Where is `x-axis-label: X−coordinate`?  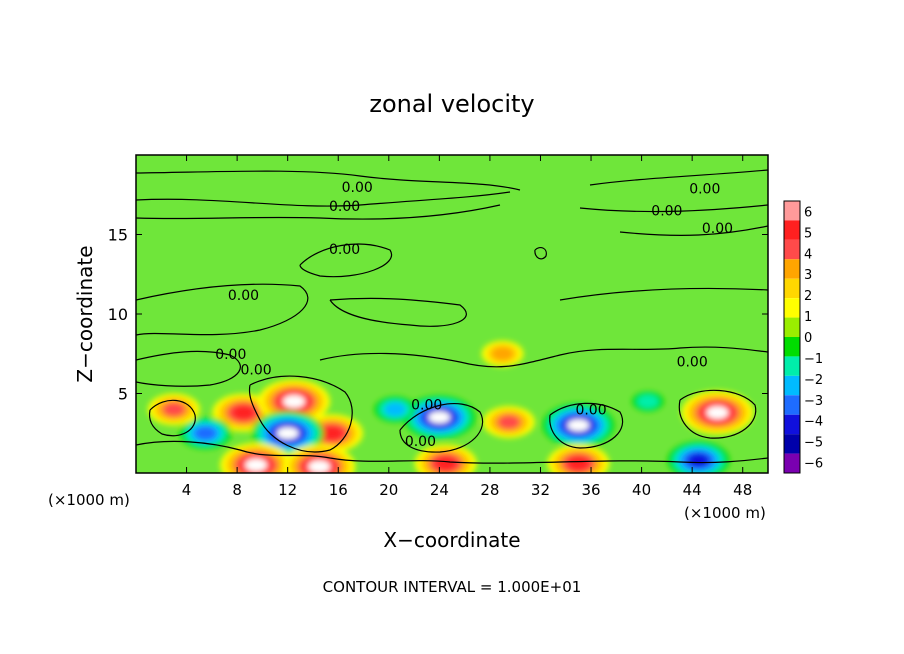
x-axis-label: X−coordinate is located at coordinates (451, 540).